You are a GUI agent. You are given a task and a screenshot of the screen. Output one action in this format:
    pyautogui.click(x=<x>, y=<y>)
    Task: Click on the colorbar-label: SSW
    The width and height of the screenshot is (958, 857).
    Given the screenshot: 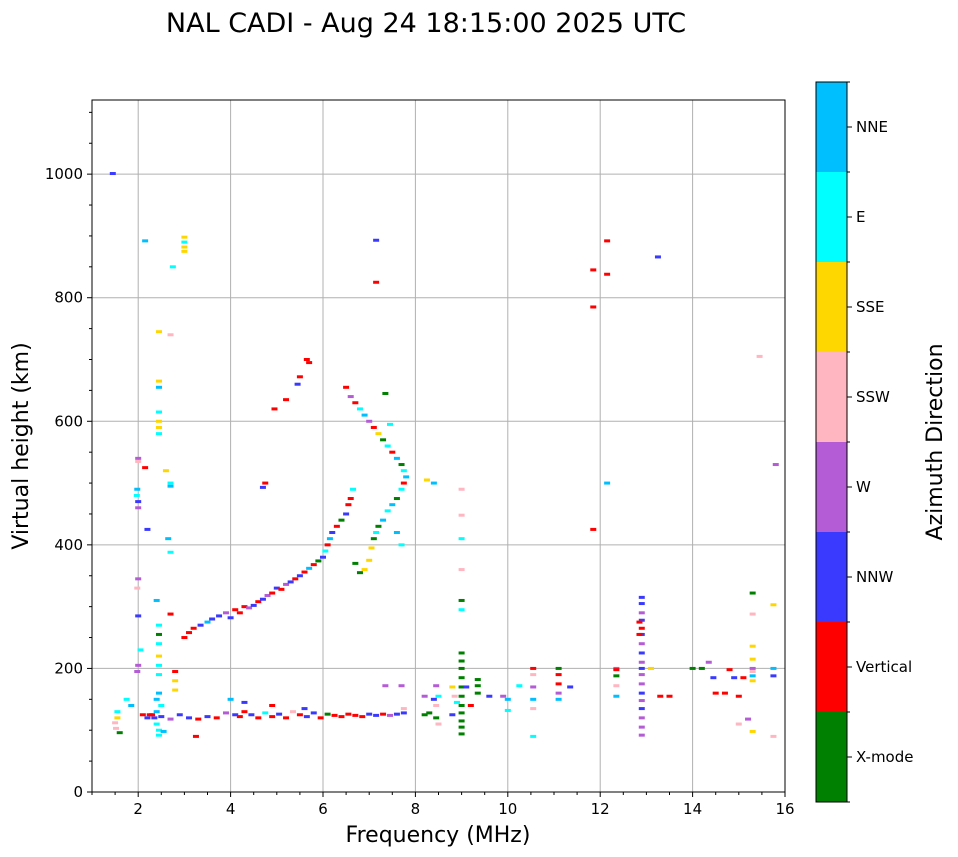 What is the action you would take?
    pyautogui.click(x=873, y=397)
    